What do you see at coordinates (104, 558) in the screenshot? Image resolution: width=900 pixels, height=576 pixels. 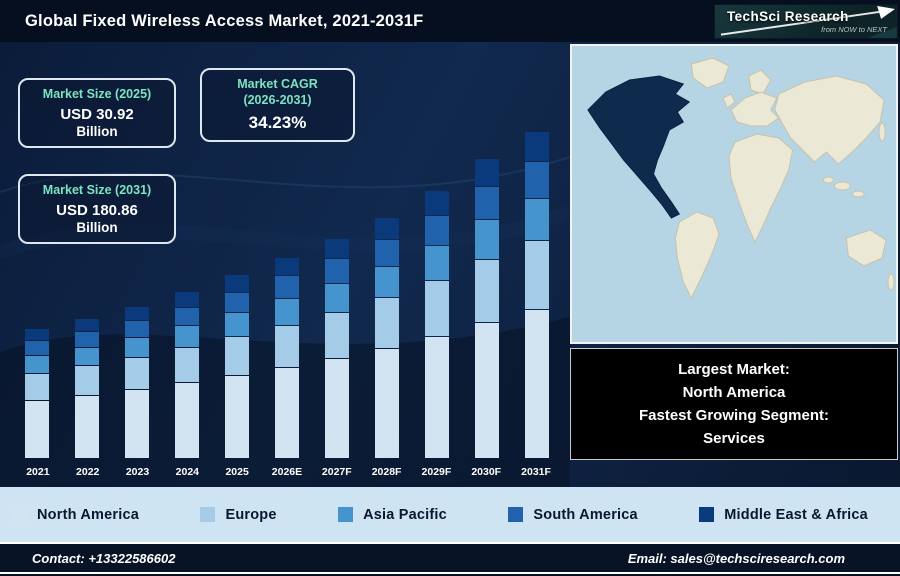 I see `footer-contact: Contact: +13322586602` at bounding box center [104, 558].